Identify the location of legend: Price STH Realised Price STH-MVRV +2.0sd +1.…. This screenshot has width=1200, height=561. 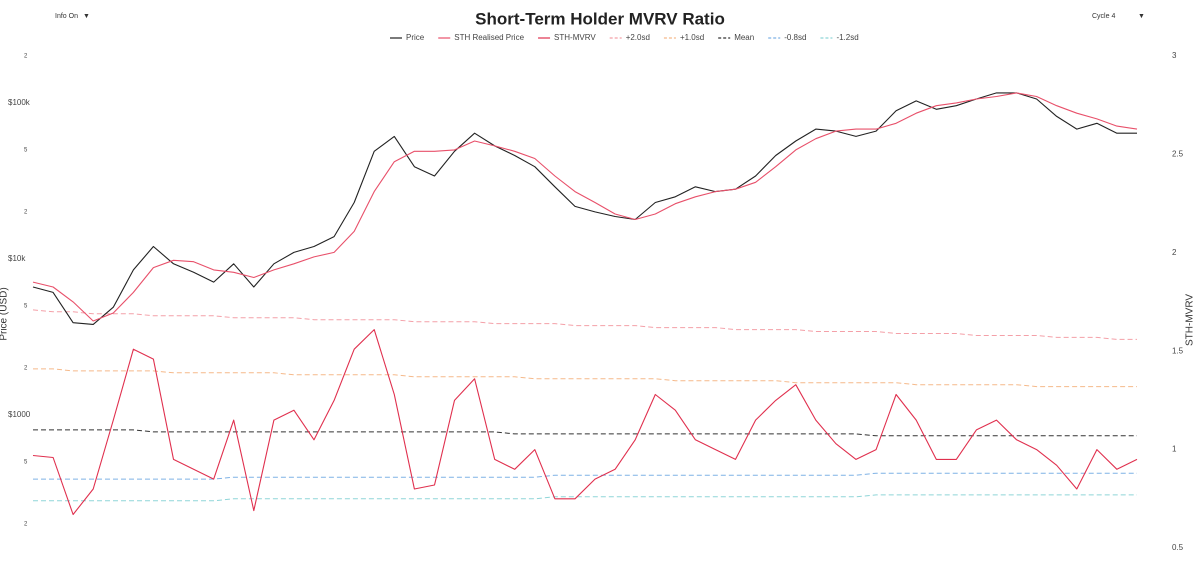
(624, 37).